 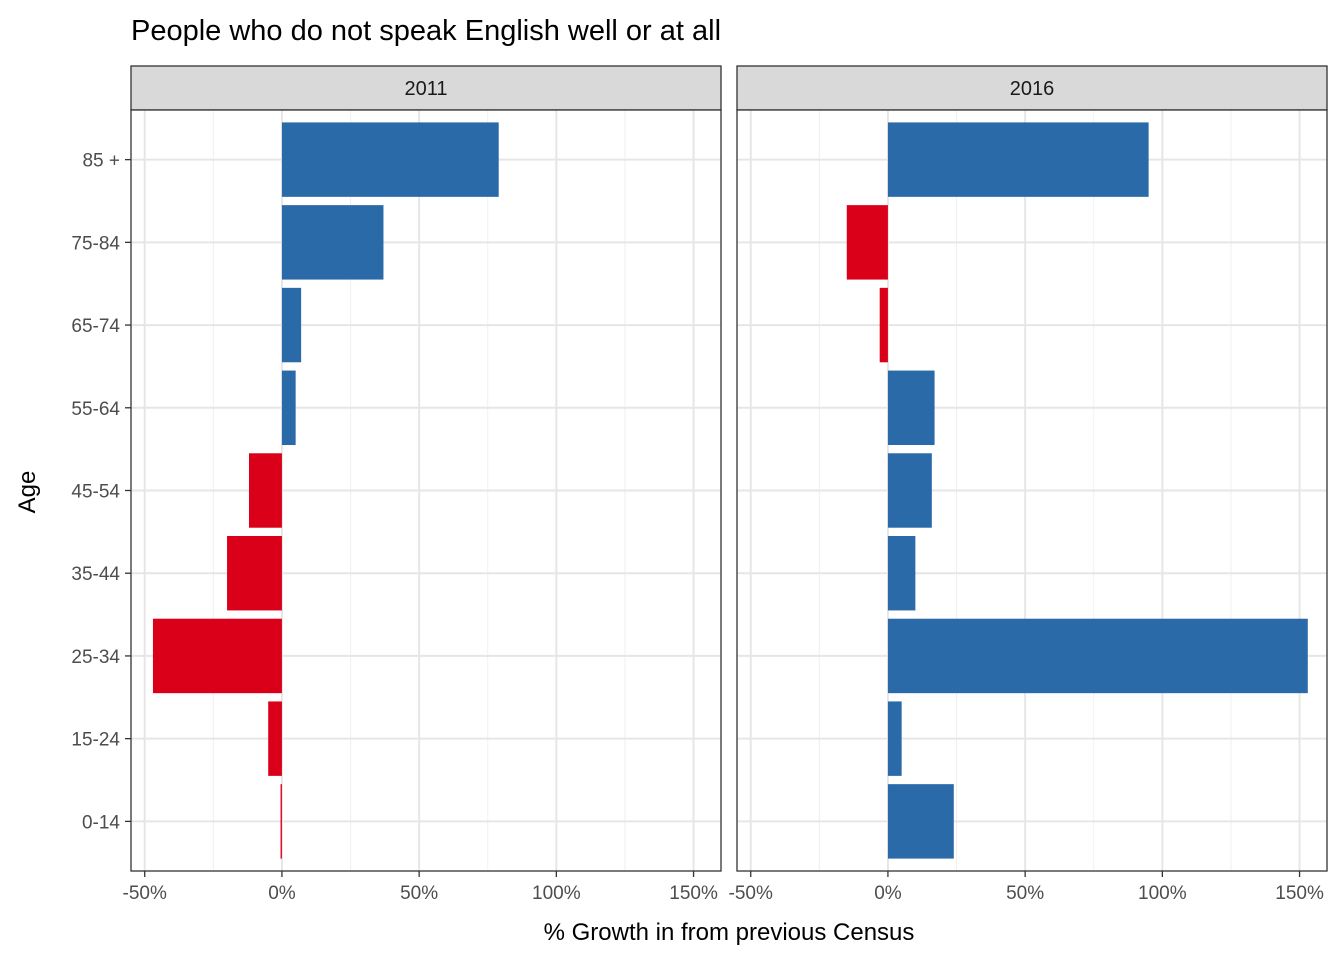 What do you see at coordinates (95, 243) in the screenshot?
I see `y-tick-label: 75-84` at bounding box center [95, 243].